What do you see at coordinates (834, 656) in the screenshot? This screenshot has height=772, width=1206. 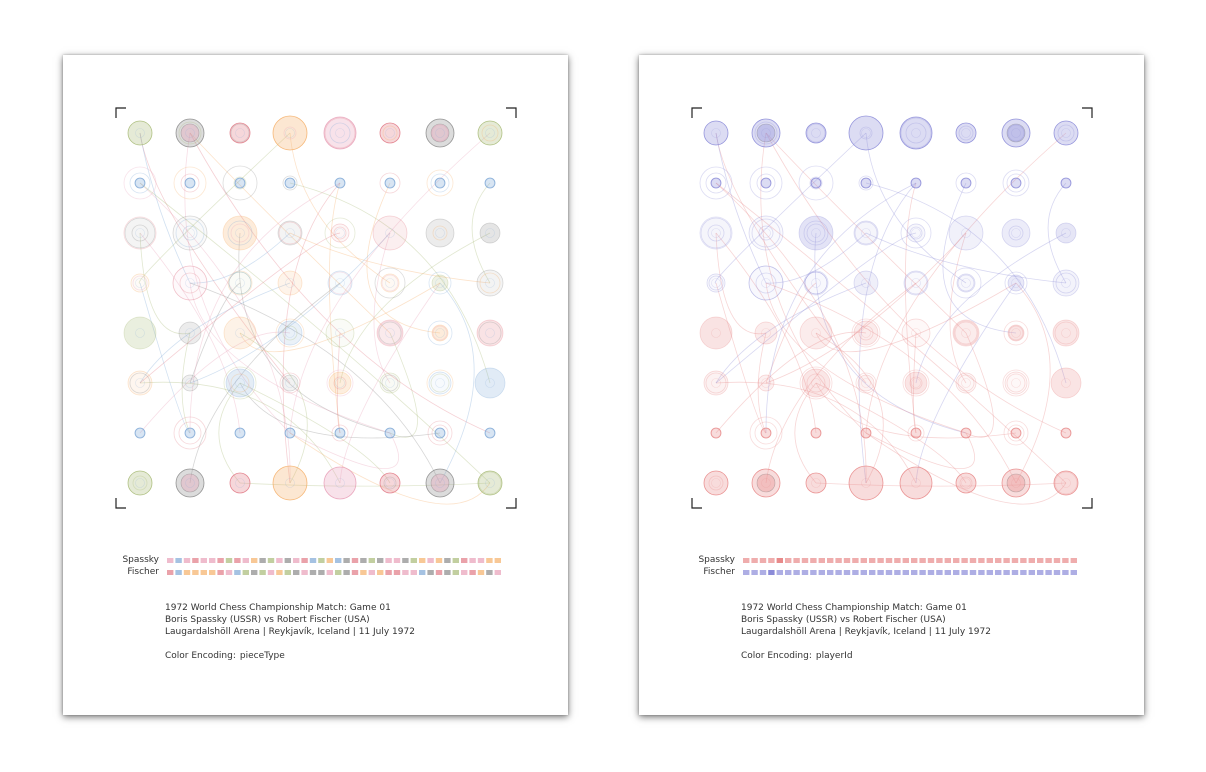 I see `encoding-value: playerId` at bounding box center [834, 656].